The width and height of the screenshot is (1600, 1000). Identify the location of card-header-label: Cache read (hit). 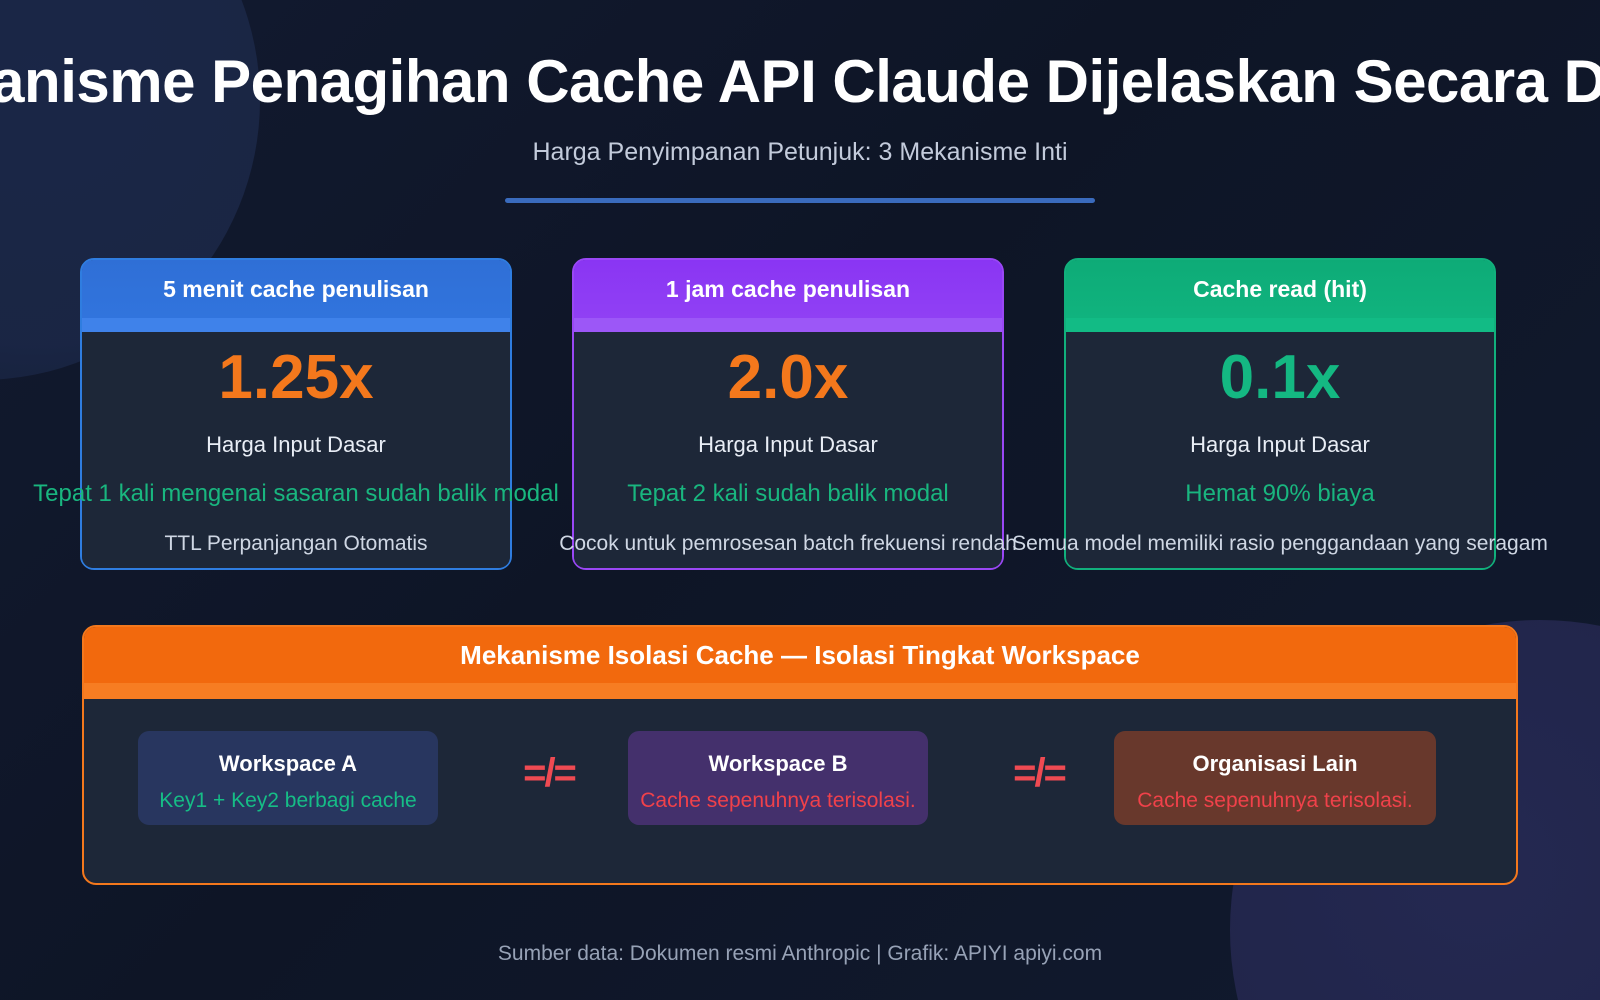
(1280, 289).